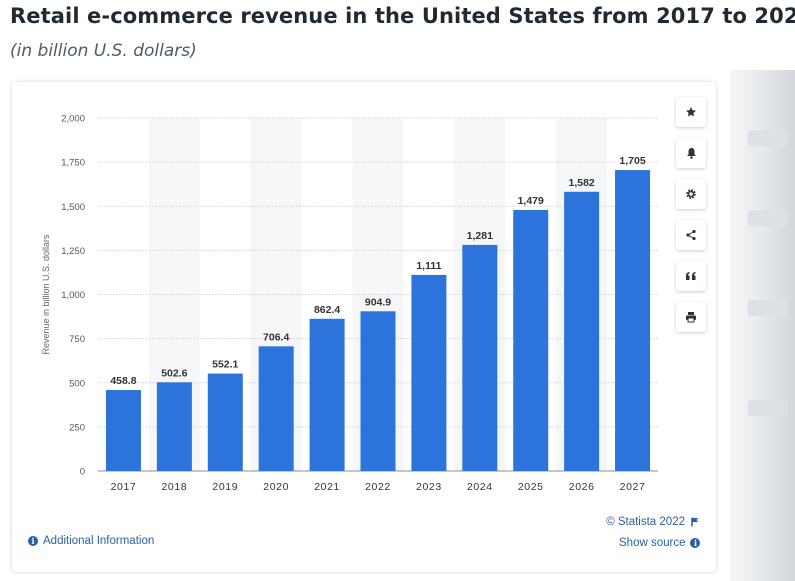  I want to click on favorite-button, so click(691, 112).